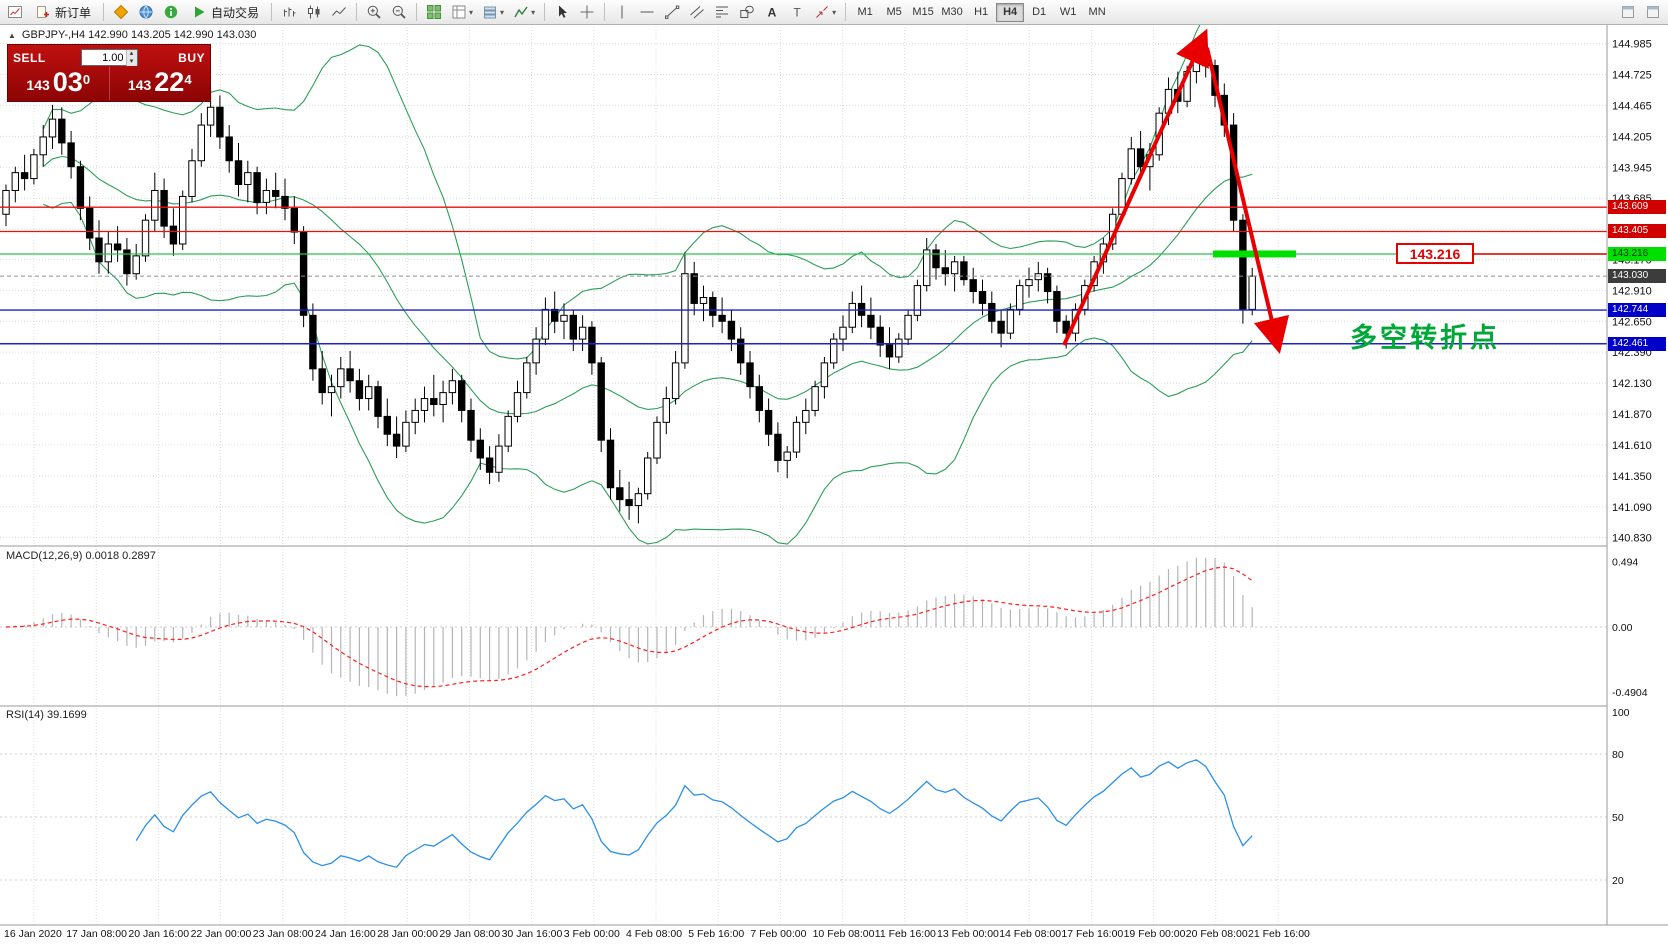  Describe the element at coordinates (562, 12) in the screenshot. I see `cursor-icon` at that location.